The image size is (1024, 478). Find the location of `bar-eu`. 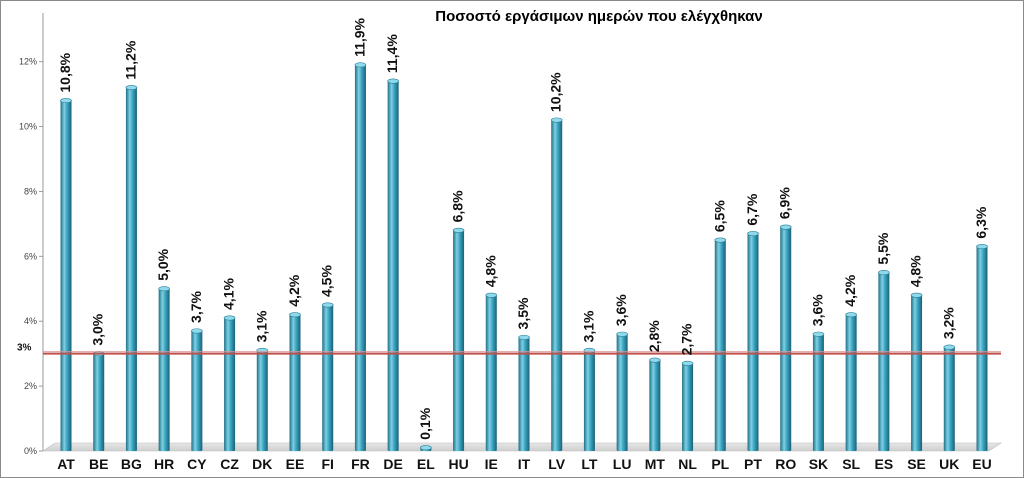

bar-eu is located at coordinates (982, 347).